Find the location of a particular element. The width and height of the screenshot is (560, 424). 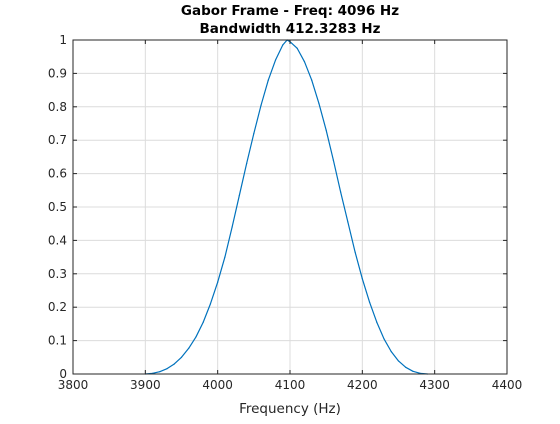

y-tick-label: 0.6 is located at coordinates (57, 174).